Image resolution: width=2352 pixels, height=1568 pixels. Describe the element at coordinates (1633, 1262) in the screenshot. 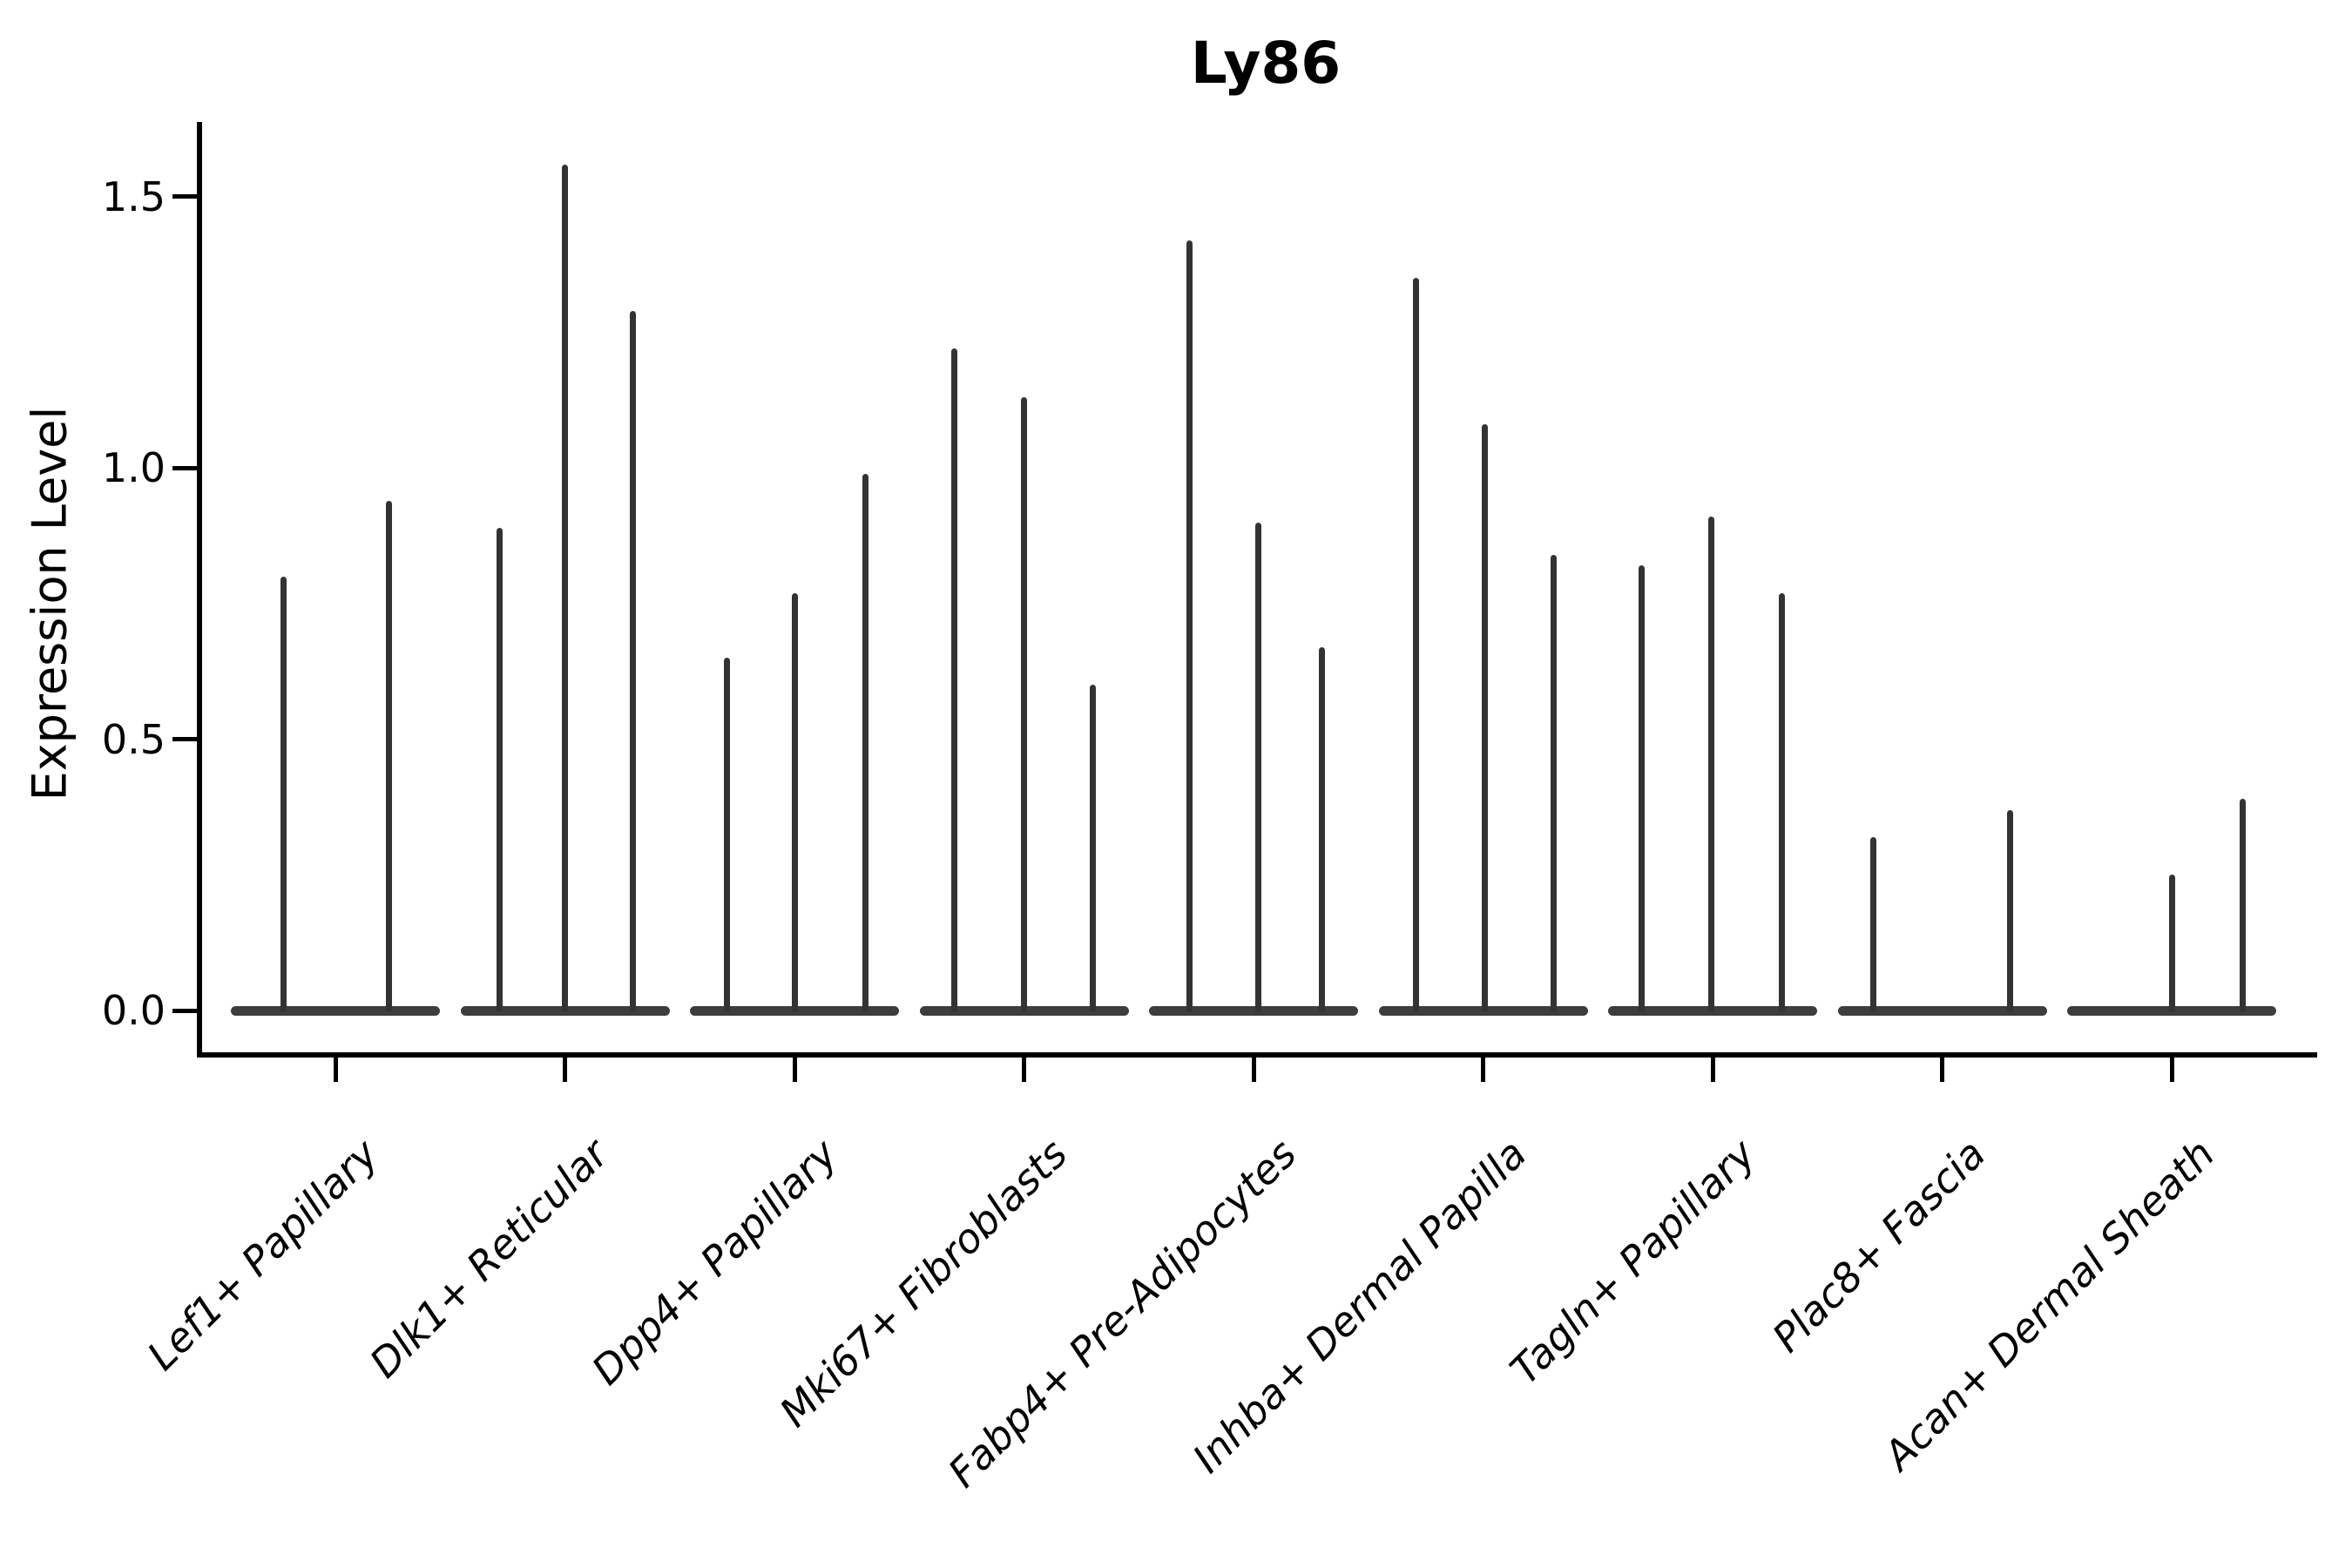

I see `x-category-label: Tagln+ Papillary` at that location.